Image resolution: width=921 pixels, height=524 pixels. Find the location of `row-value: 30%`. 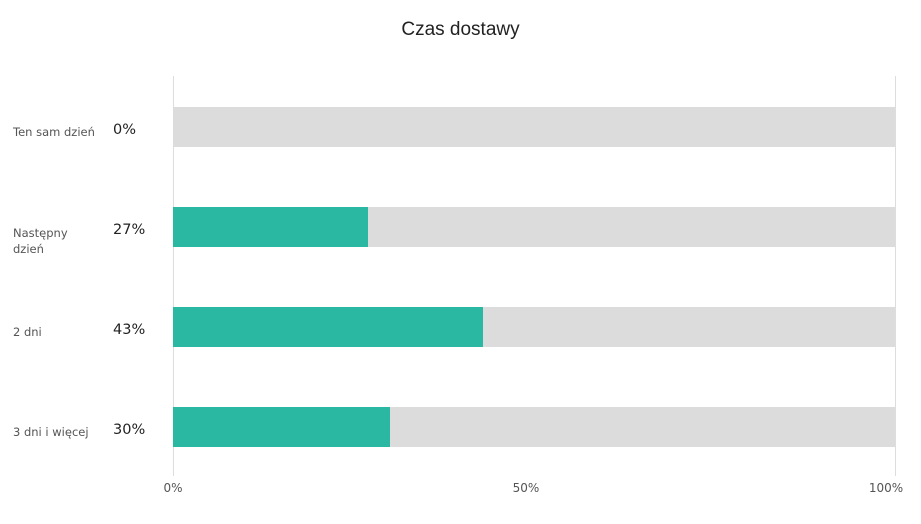

row-value: 30% is located at coordinates (129, 430).